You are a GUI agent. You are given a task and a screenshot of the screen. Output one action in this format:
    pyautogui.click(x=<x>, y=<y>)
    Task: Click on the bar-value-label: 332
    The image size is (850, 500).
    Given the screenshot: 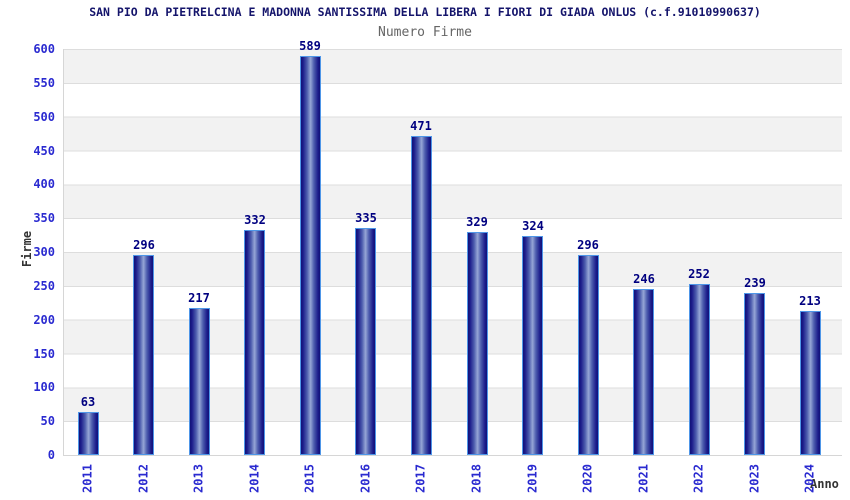 What is the action you would take?
    pyautogui.click(x=255, y=220)
    